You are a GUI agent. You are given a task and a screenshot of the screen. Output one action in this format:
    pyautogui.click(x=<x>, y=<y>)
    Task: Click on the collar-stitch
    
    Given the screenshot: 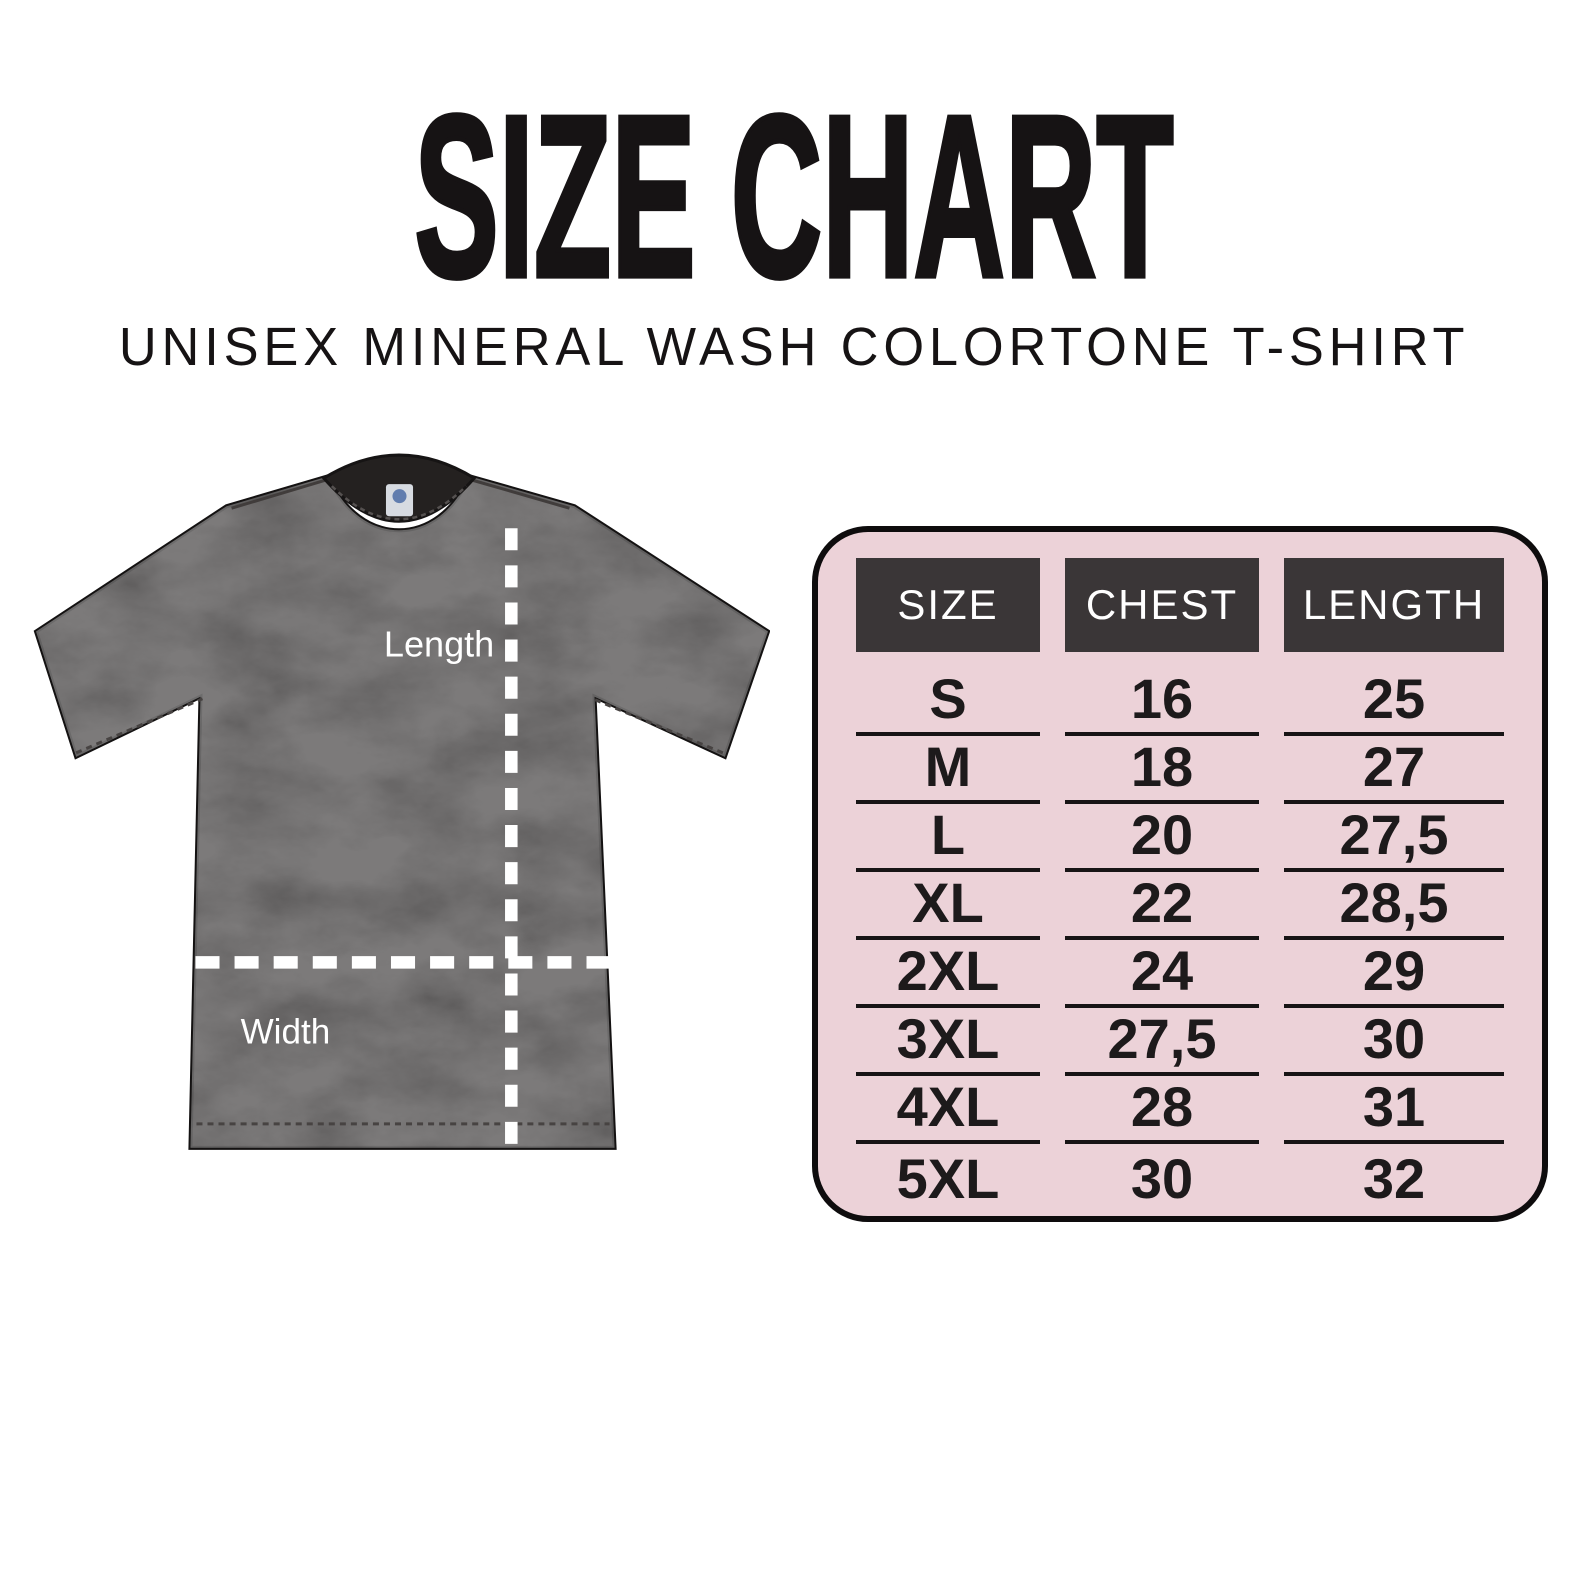 What is the action you would take?
    pyautogui.click(x=399, y=503)
    